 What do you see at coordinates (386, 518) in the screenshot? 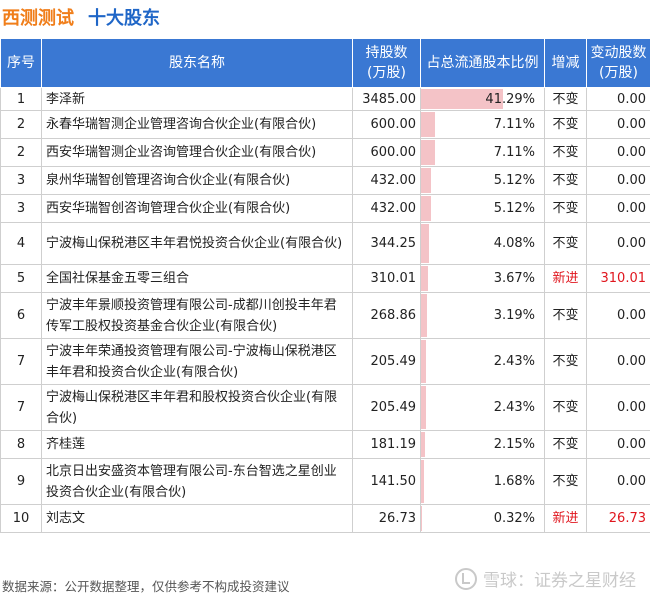
I see `shares-held: 26.73` at bounding box center [386, 518].